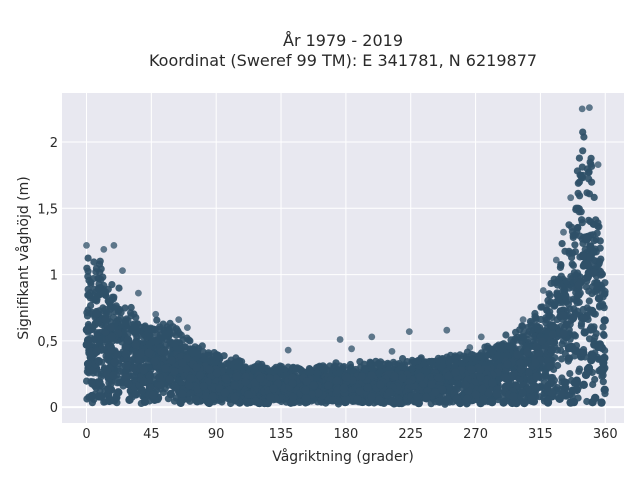 The image size is (640, 484). What do you see at coordinates (47, 209) in the screenshot?
I see `y-tick-label: 1,5` at bounding box center [47, 209].